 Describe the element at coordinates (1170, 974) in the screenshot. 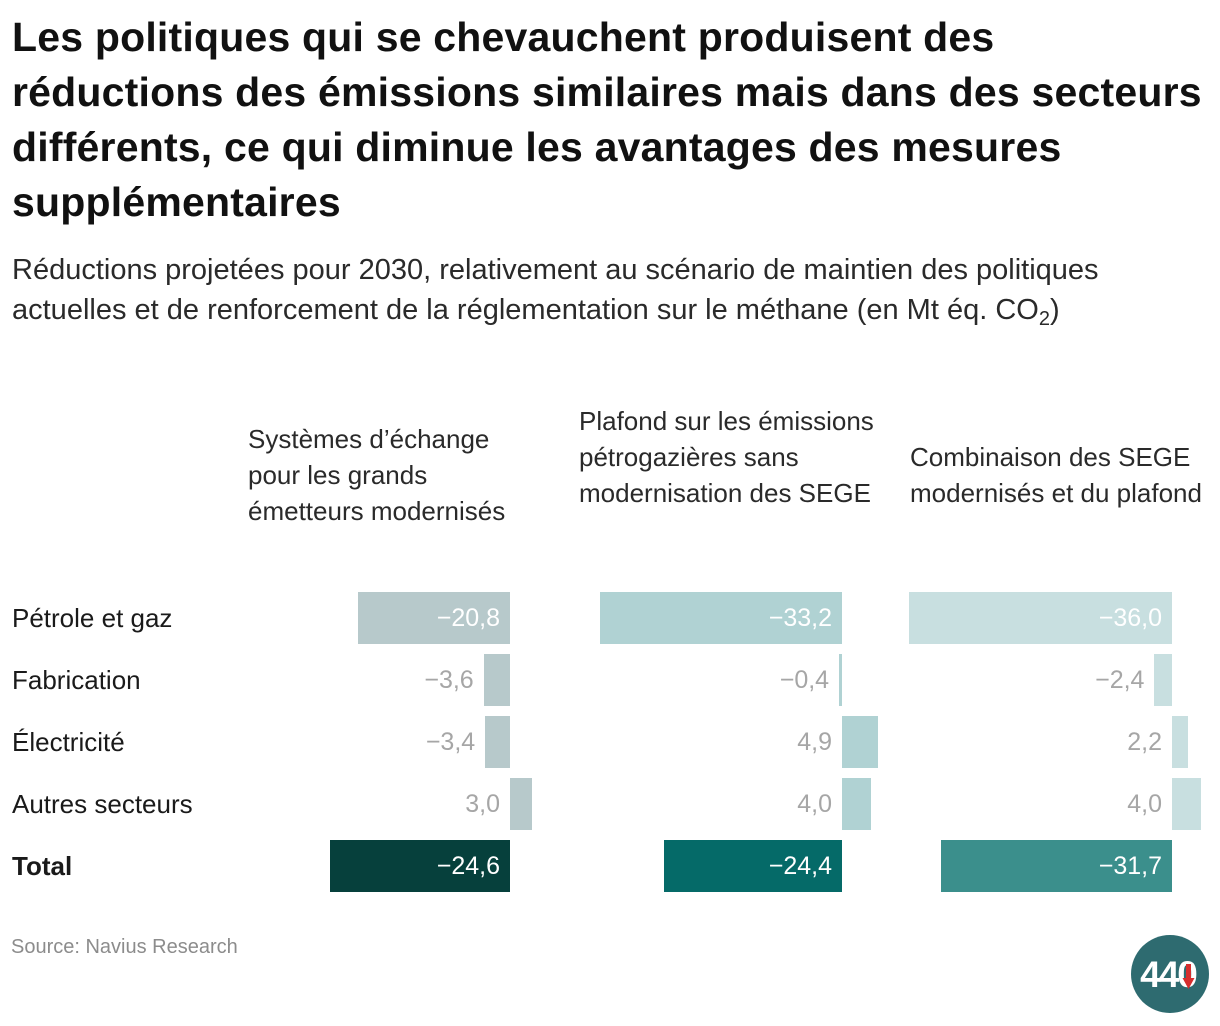

I see `brand-logo-icon: 440` at that location.